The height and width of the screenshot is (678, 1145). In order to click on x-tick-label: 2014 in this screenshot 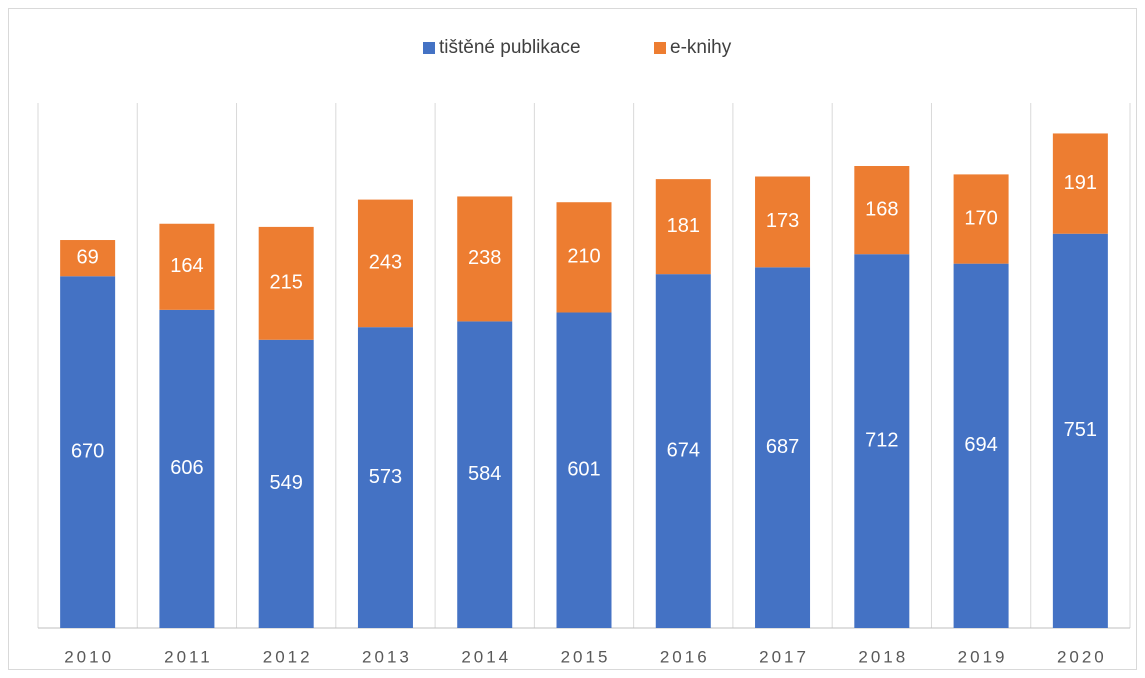, I will do `click(486, 656)`.